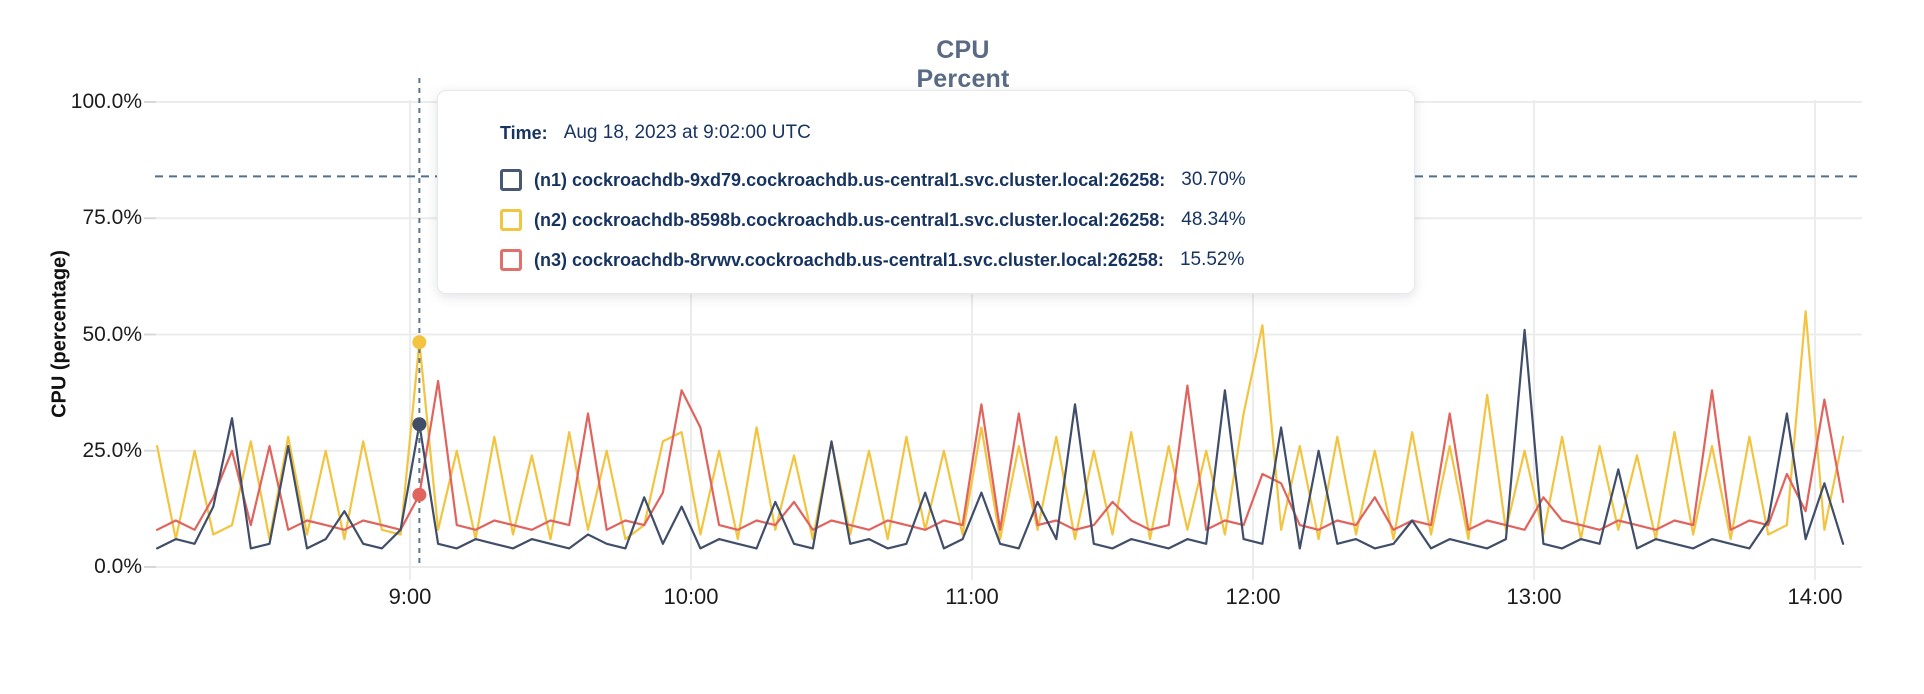 The height and width of the screenshot is (694, 1924). I want to click on x-tick-label: 11:00, so click(972, 596).